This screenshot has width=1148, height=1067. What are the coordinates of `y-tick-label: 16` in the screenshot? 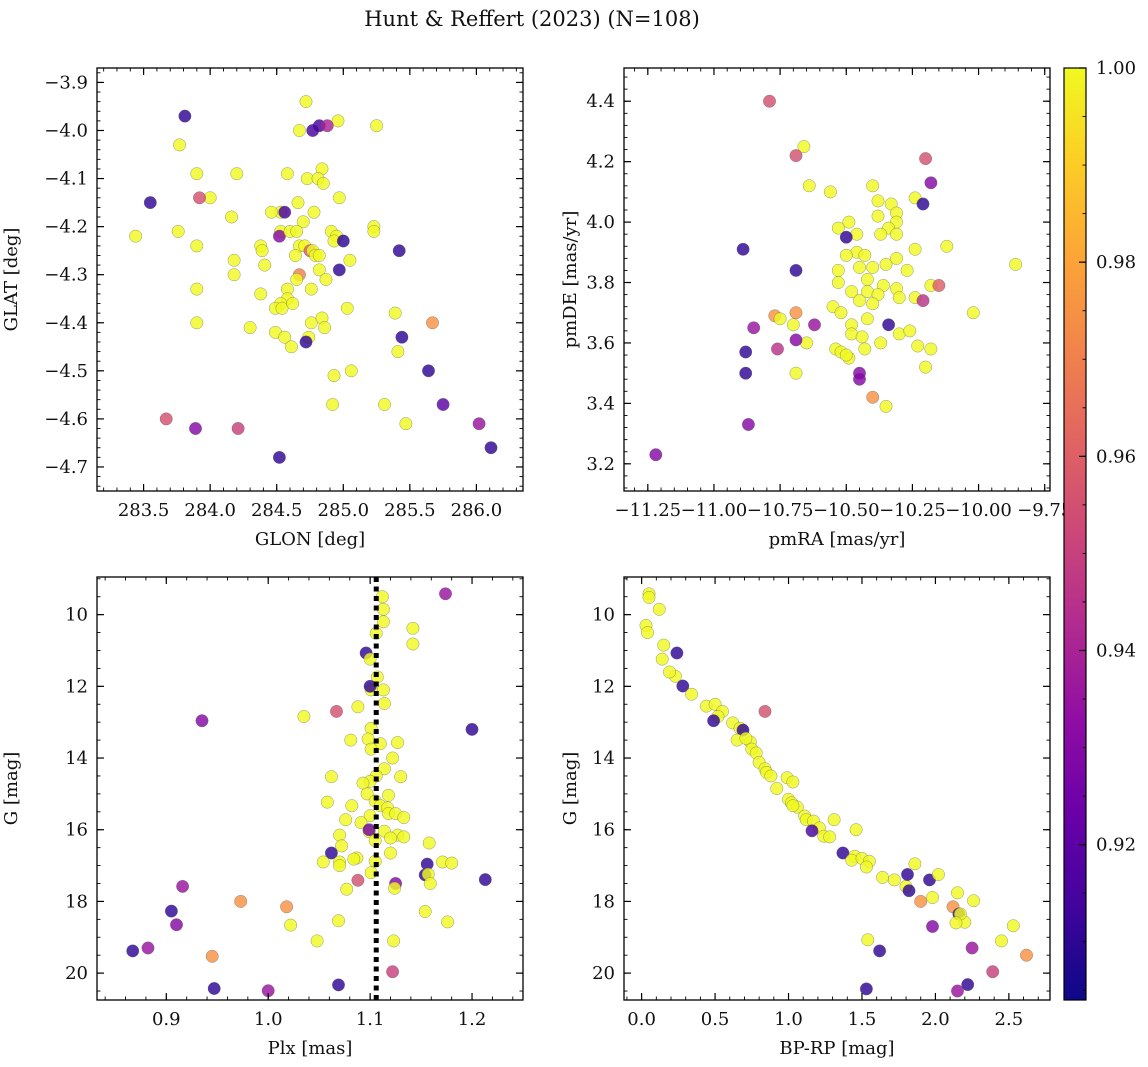 It's located at (603, 830).